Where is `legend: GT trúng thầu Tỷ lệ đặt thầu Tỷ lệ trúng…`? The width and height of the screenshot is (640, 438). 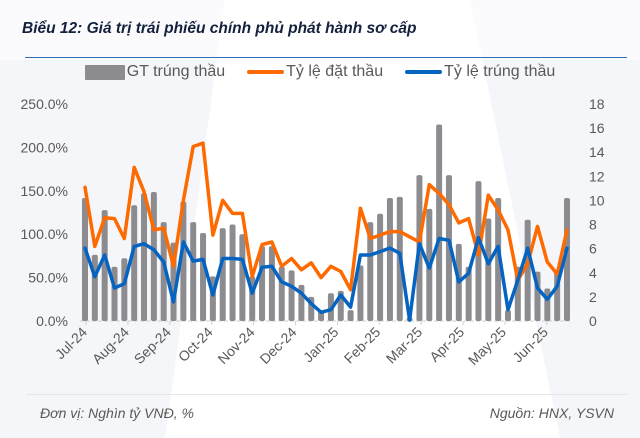 legend: GT trúng thầu Tỷ lệ đặt thầu Tỷ lệ trúng… is located at coordinates (320, 72).